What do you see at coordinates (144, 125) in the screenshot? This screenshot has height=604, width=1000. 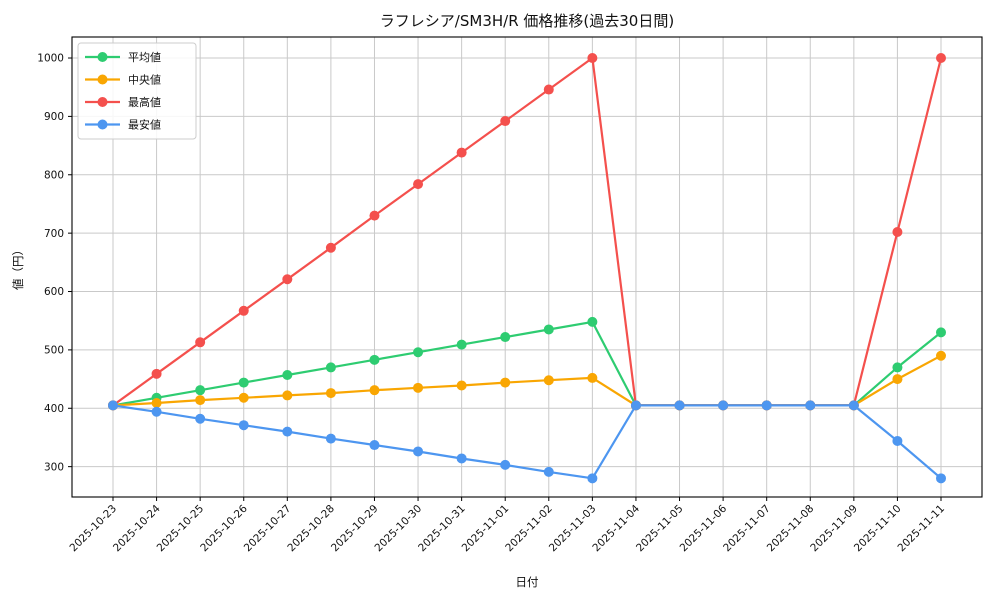 I see `legend-label-min: 最安値` at bounding box center [144, 125].